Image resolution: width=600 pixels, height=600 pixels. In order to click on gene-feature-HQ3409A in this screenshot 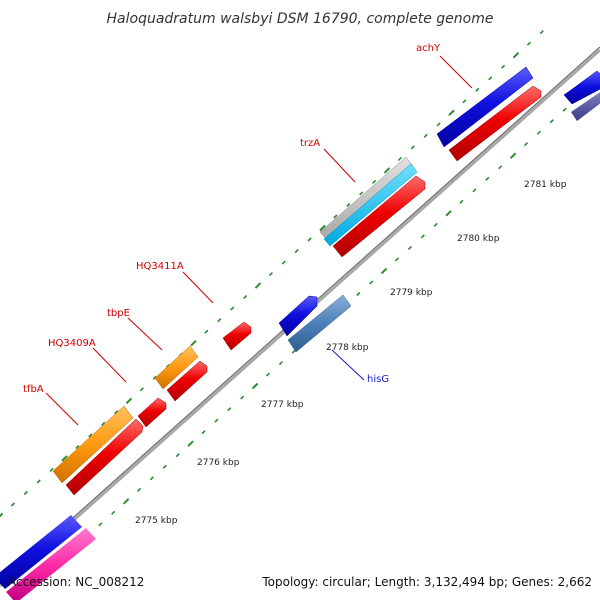, I will do `click(152, 412)`.